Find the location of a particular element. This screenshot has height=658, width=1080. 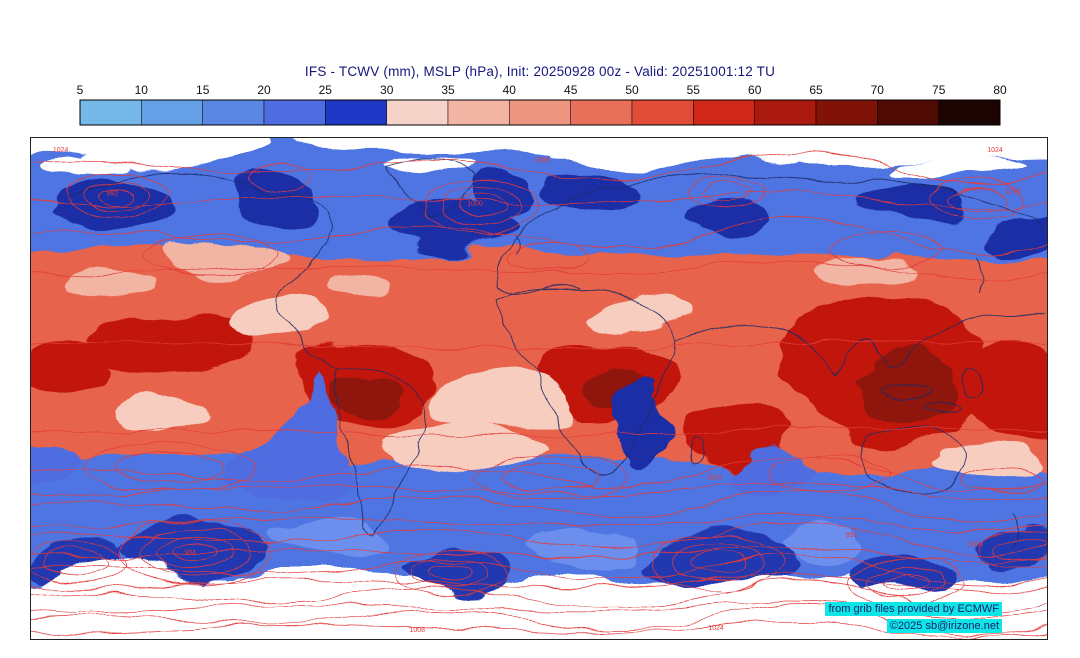

colorbar-tick: 65 is located at coordinates (816, 90).